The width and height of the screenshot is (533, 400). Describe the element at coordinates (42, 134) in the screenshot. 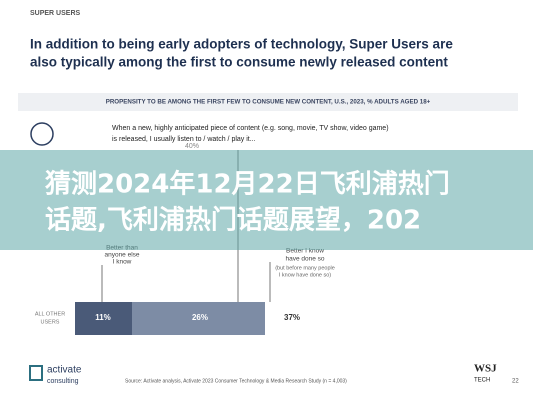

I see `icon` at that location.